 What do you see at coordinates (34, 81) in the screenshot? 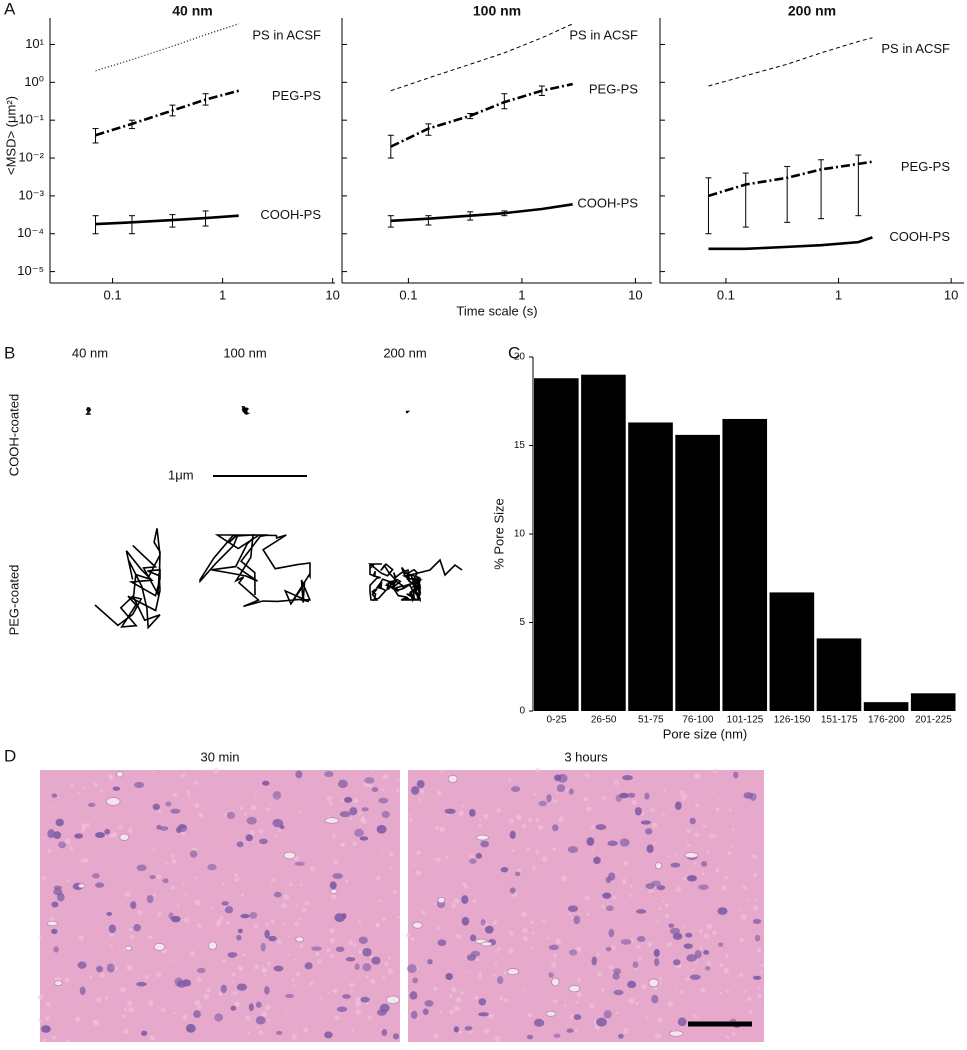
I see `y-tick-label: 10⁰` at bounding box center [34, 81].